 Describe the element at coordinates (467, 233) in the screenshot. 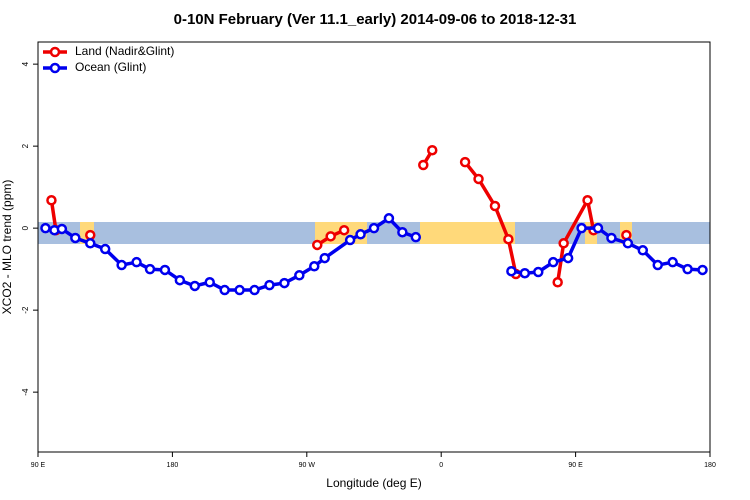

I see `land-patch` at that location.